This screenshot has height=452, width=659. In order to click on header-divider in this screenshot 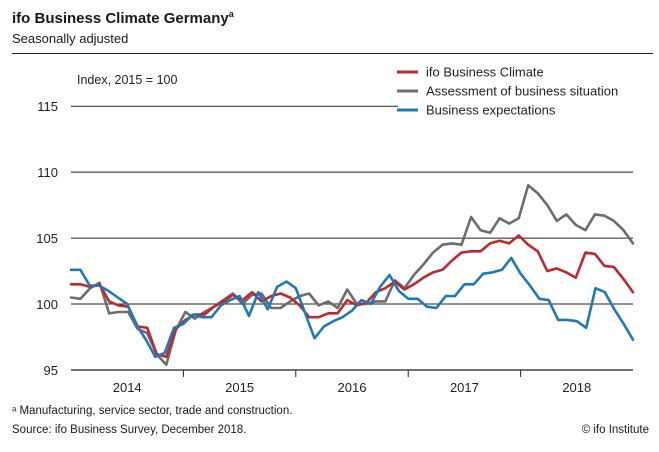, I will do `click(332, 53)`.